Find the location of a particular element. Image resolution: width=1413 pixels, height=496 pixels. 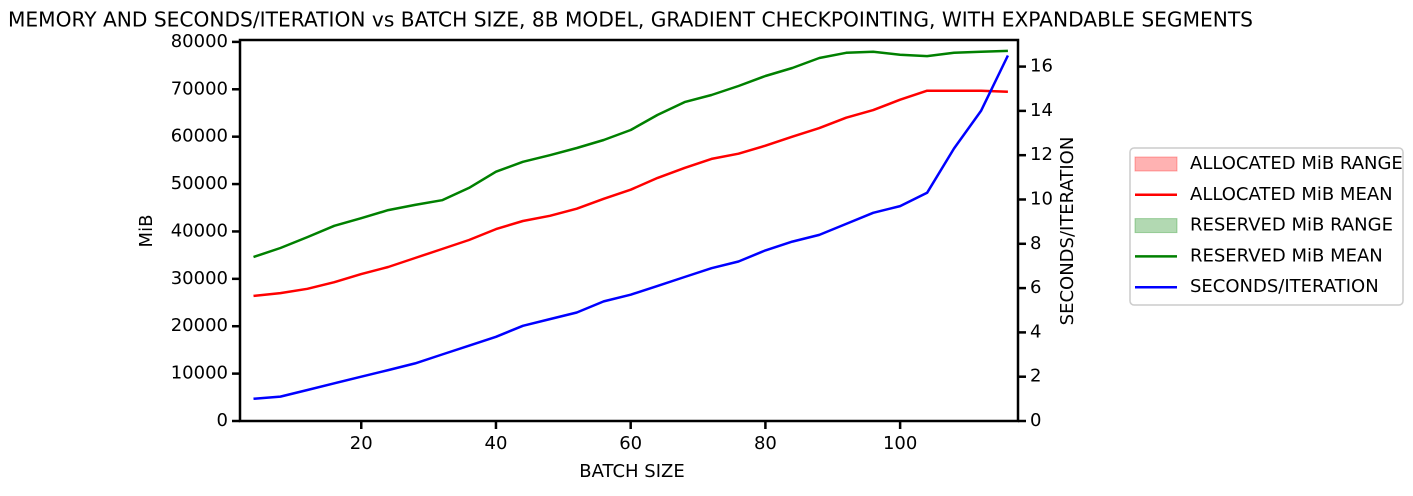

y-tick-label: 50000 is located at coordinates (199, 183).